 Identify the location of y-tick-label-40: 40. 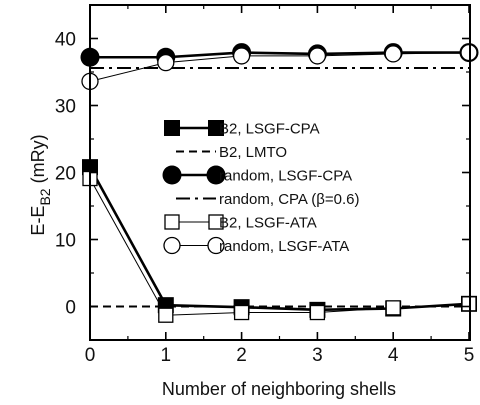
(65, 40).